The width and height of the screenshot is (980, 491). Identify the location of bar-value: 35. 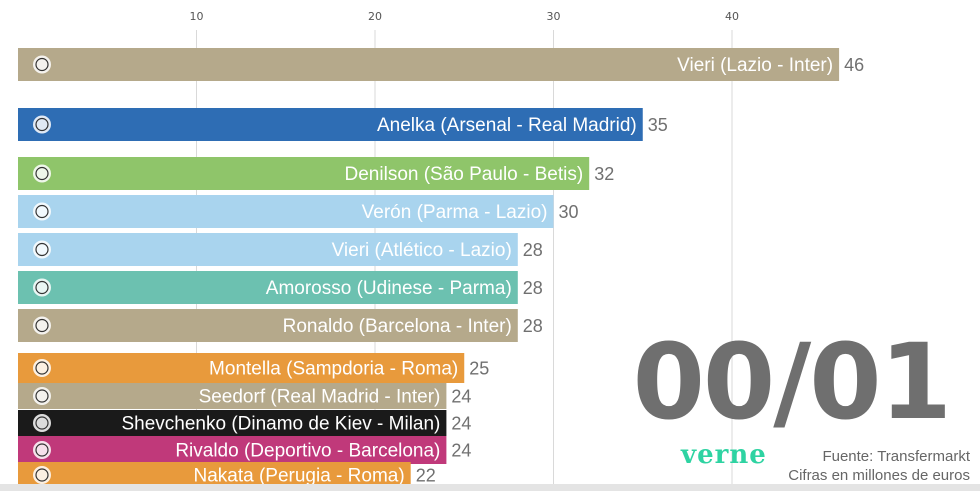
(658, 125).